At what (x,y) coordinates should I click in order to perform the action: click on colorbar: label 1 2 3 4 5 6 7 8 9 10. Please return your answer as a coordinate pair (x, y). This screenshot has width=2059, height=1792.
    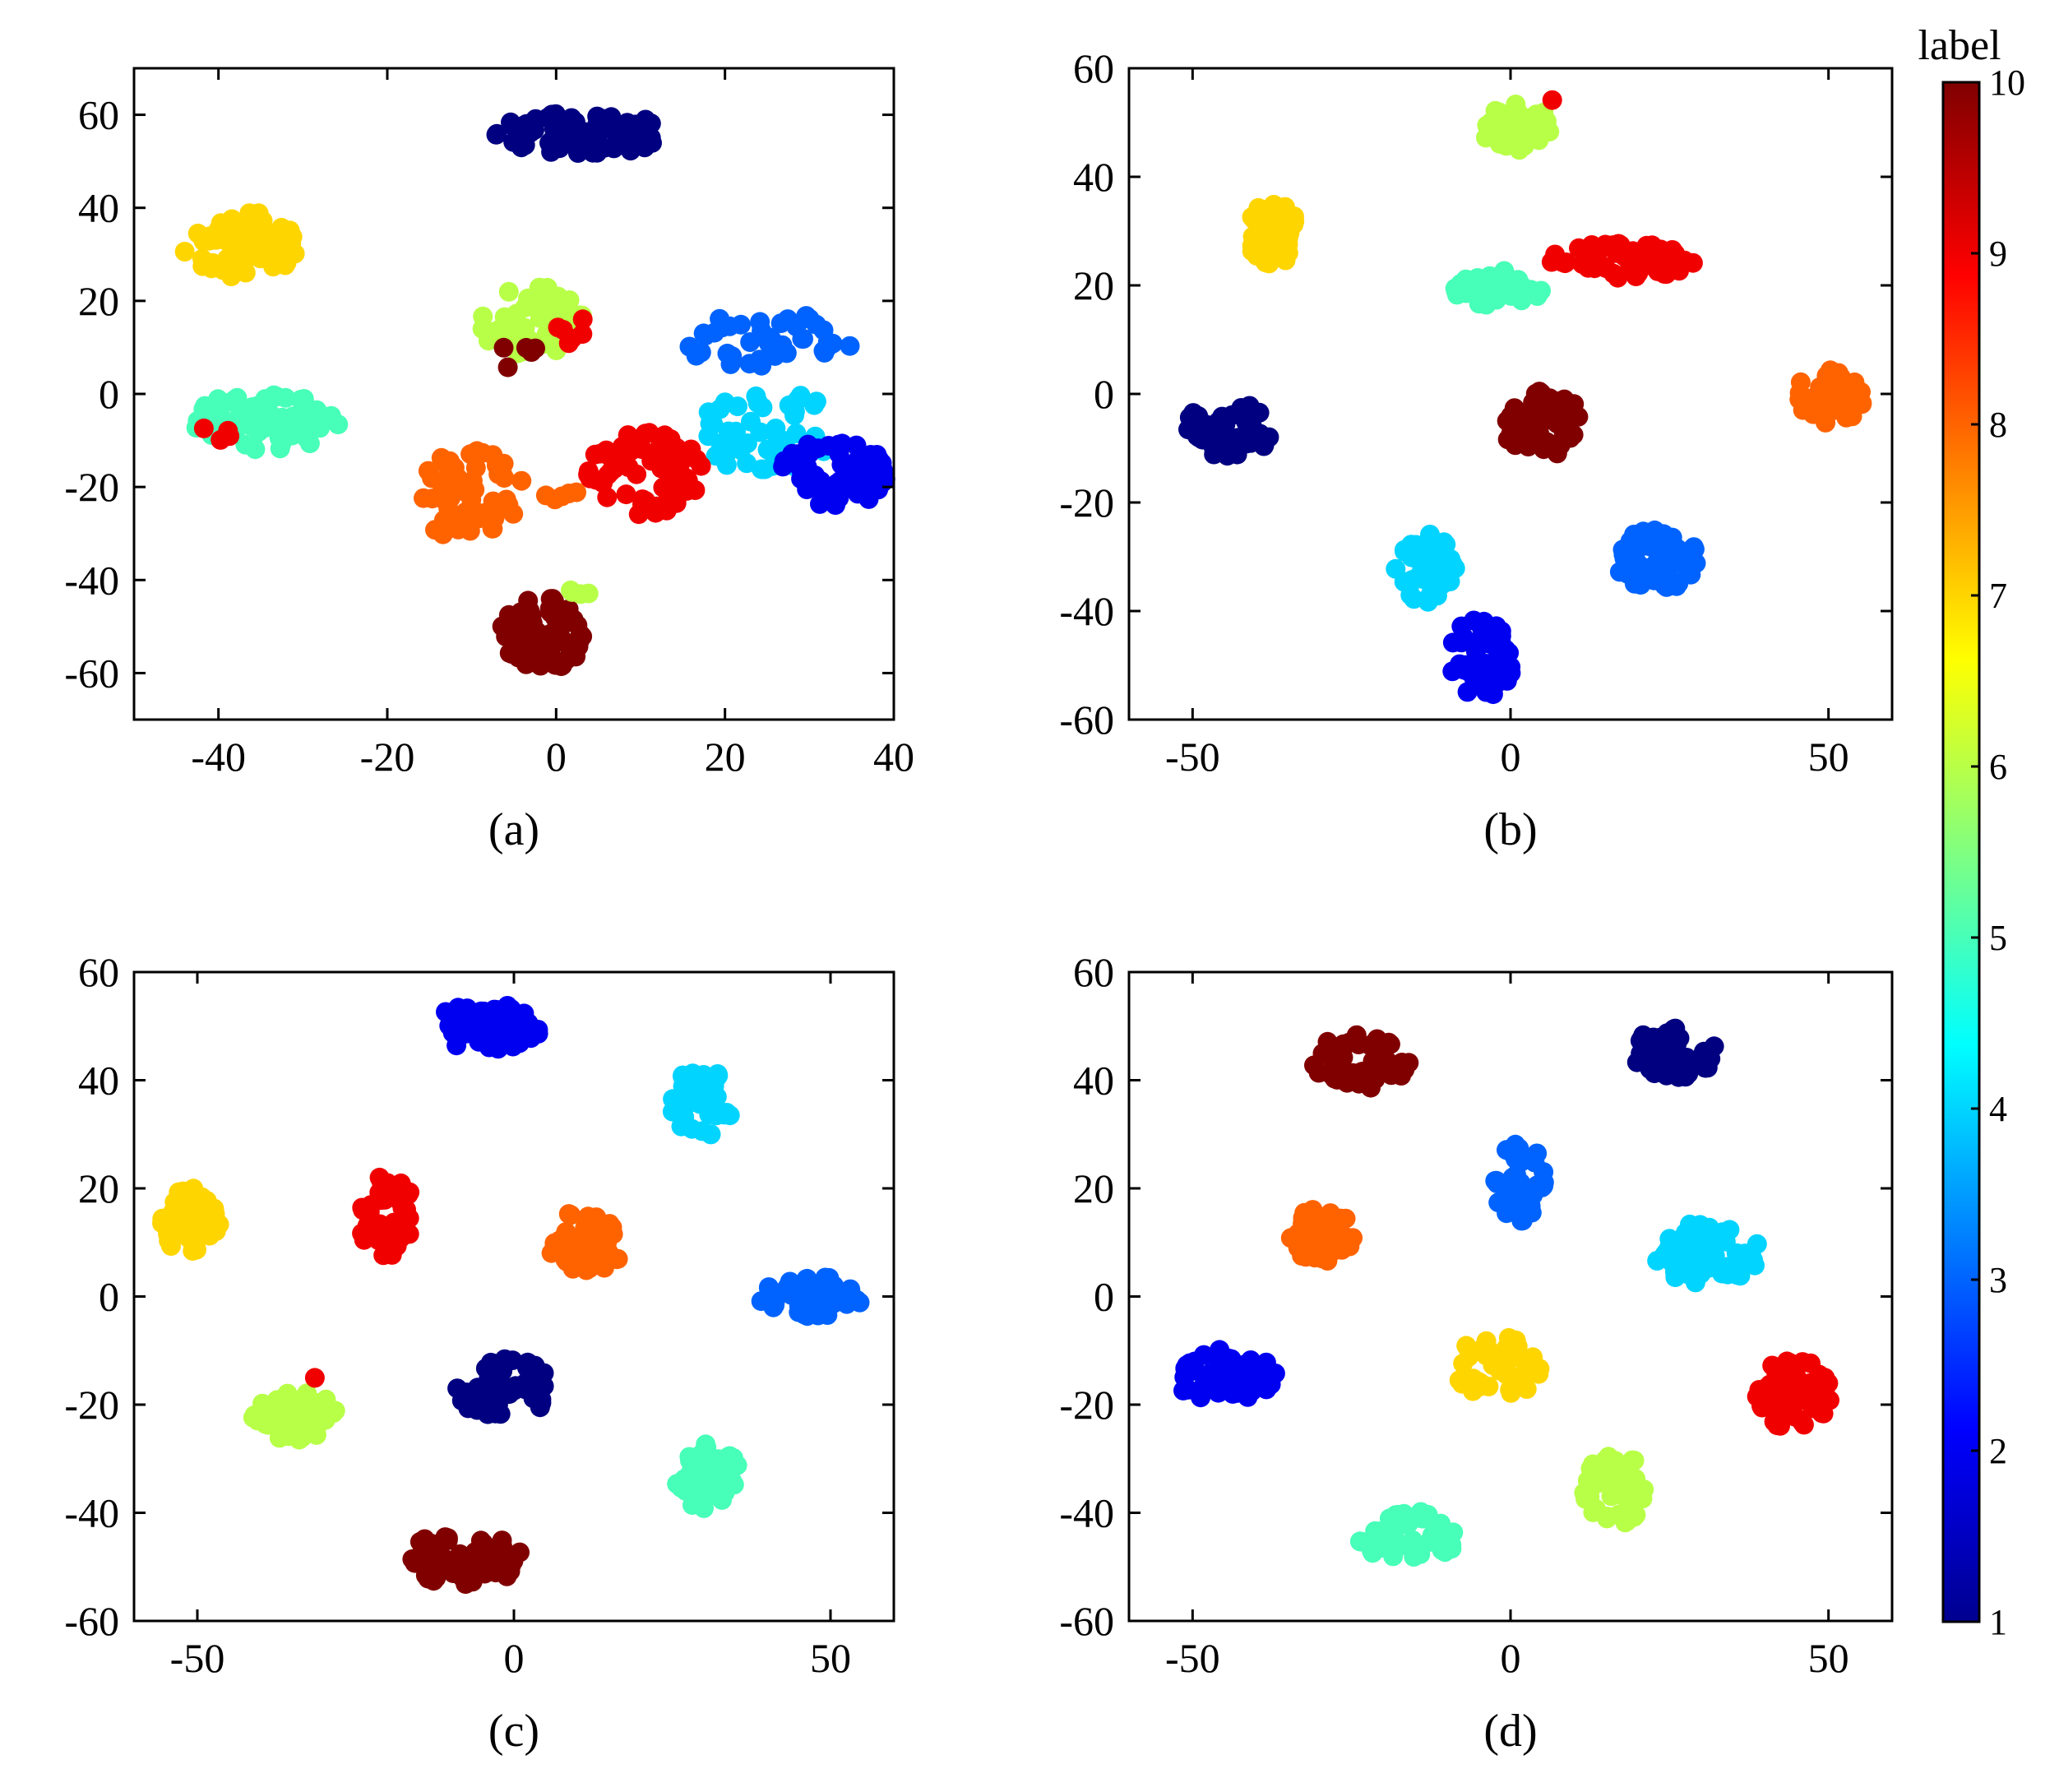
    Looking at the image, I should click on (1972, 832).